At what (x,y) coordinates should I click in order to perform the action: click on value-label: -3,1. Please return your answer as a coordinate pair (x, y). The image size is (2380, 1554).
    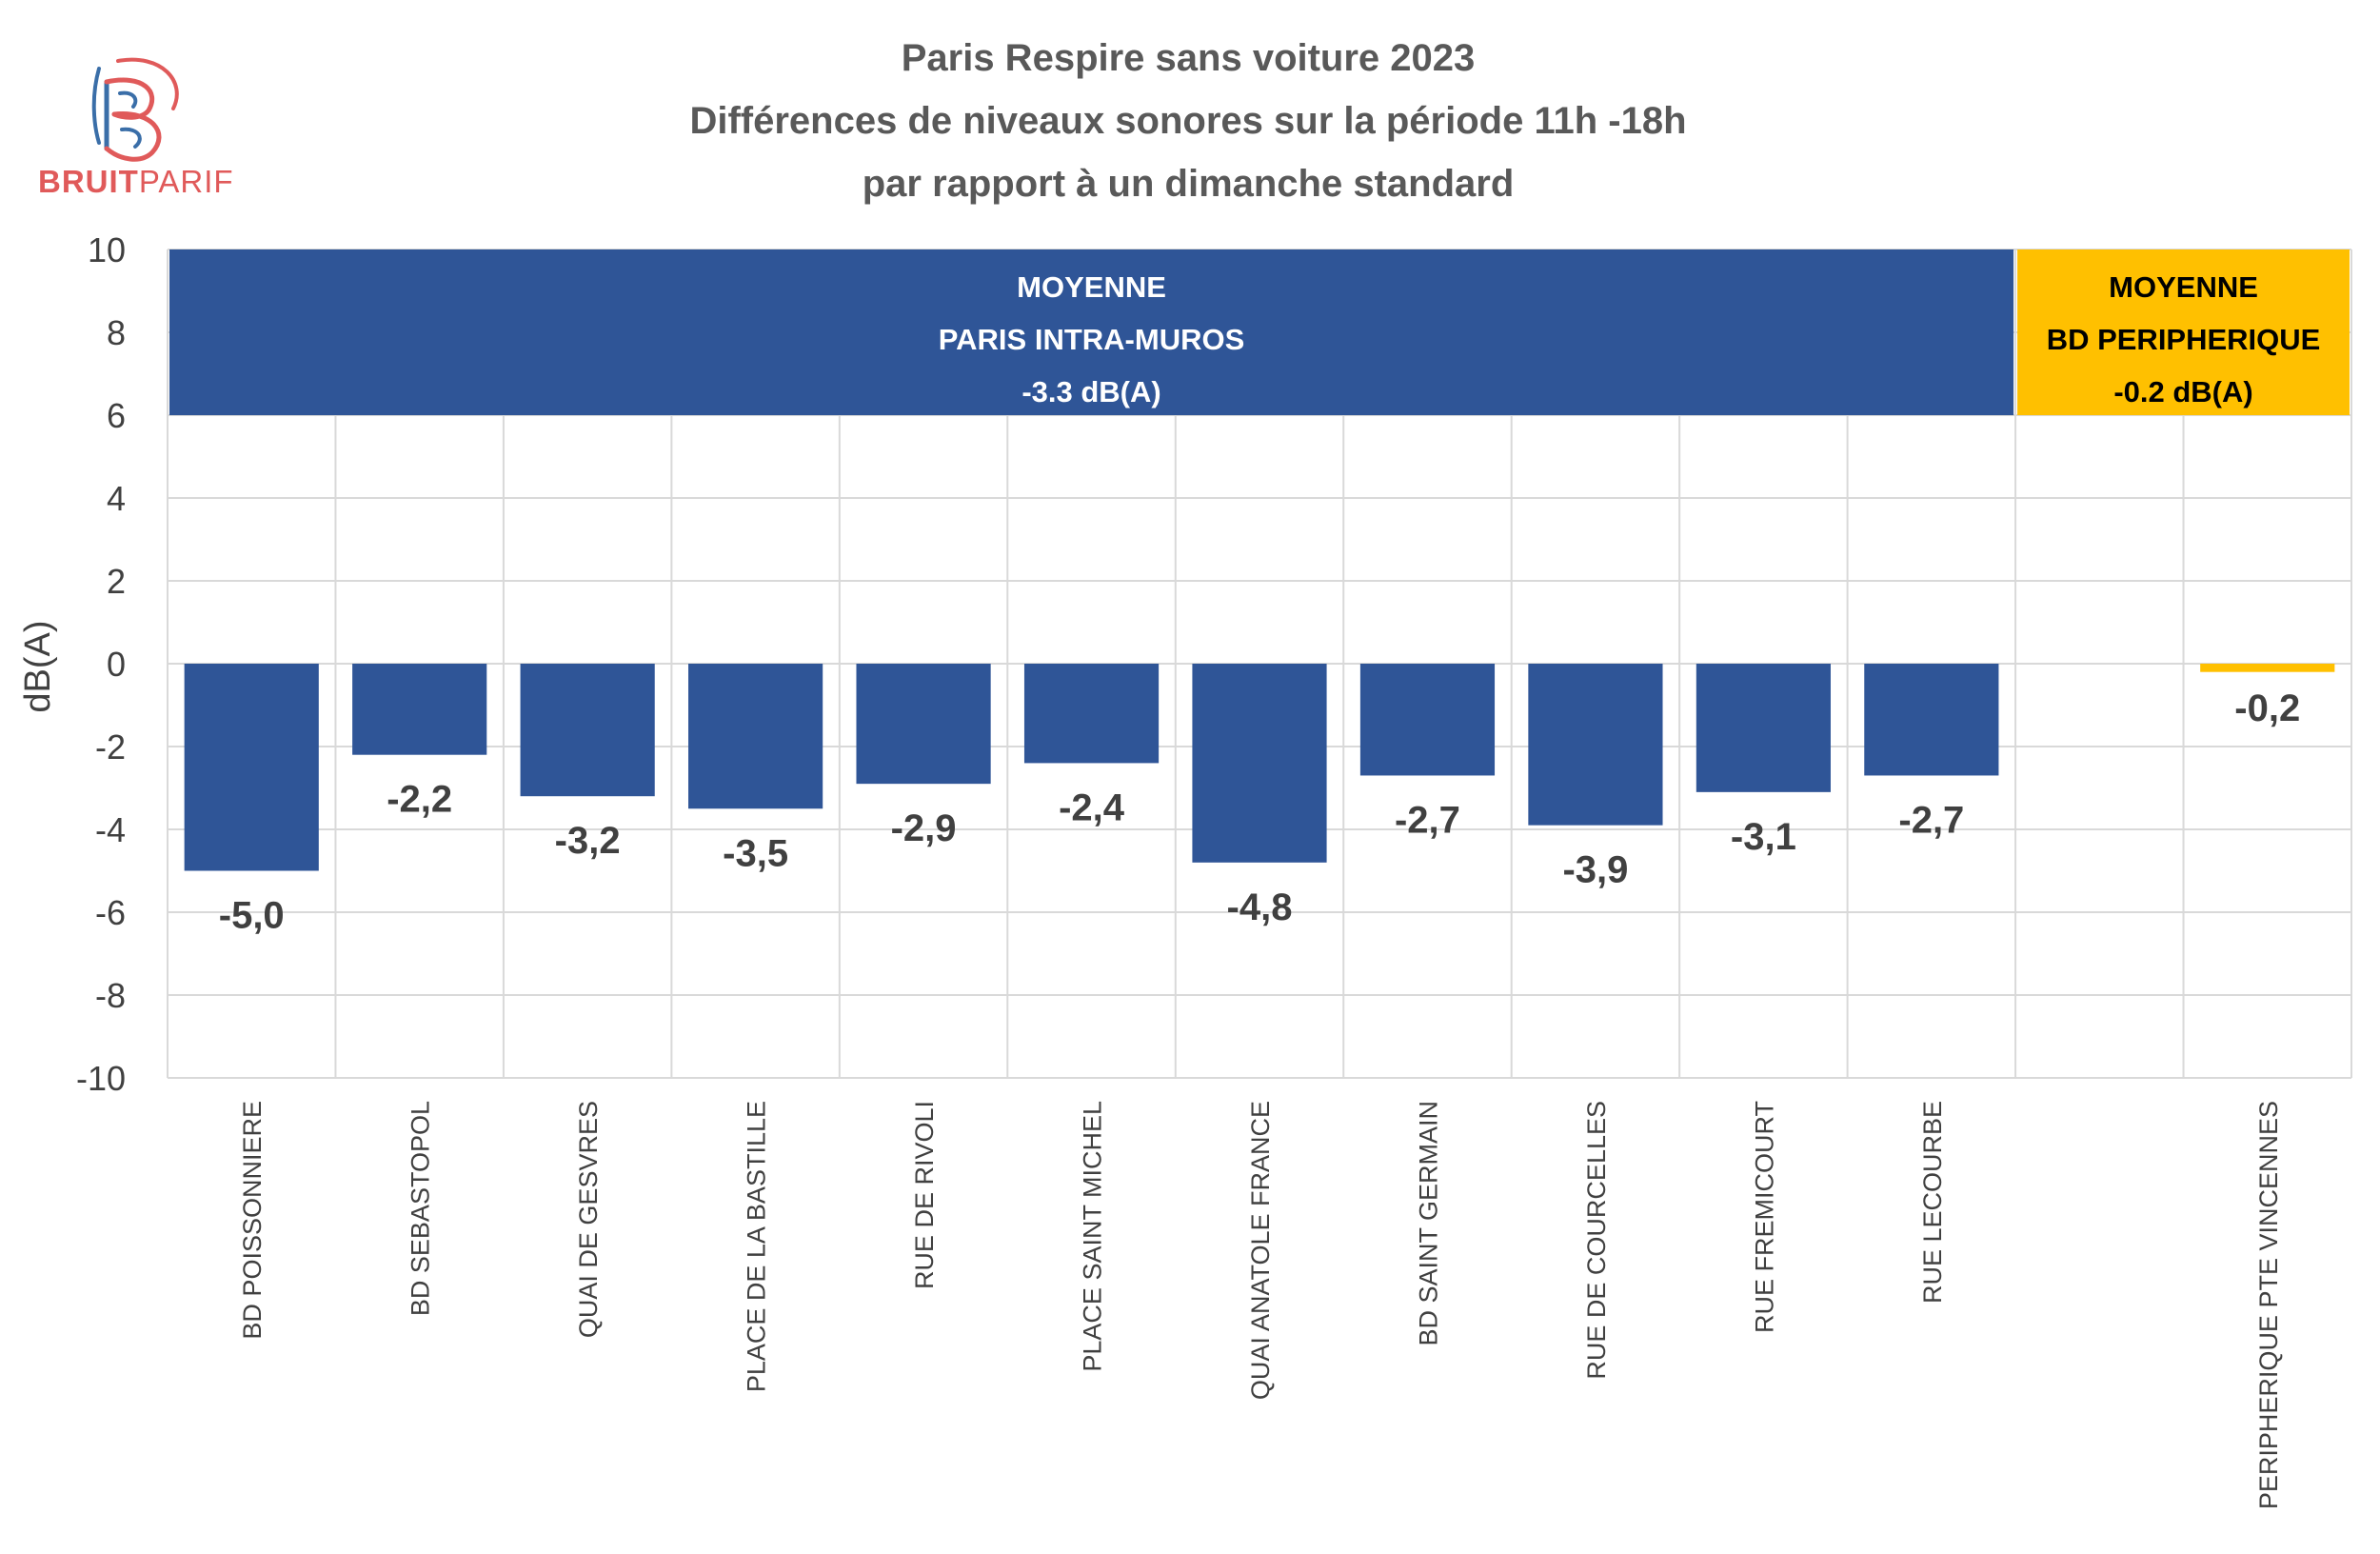
    Looking at the image, I should click on (1763, 837).